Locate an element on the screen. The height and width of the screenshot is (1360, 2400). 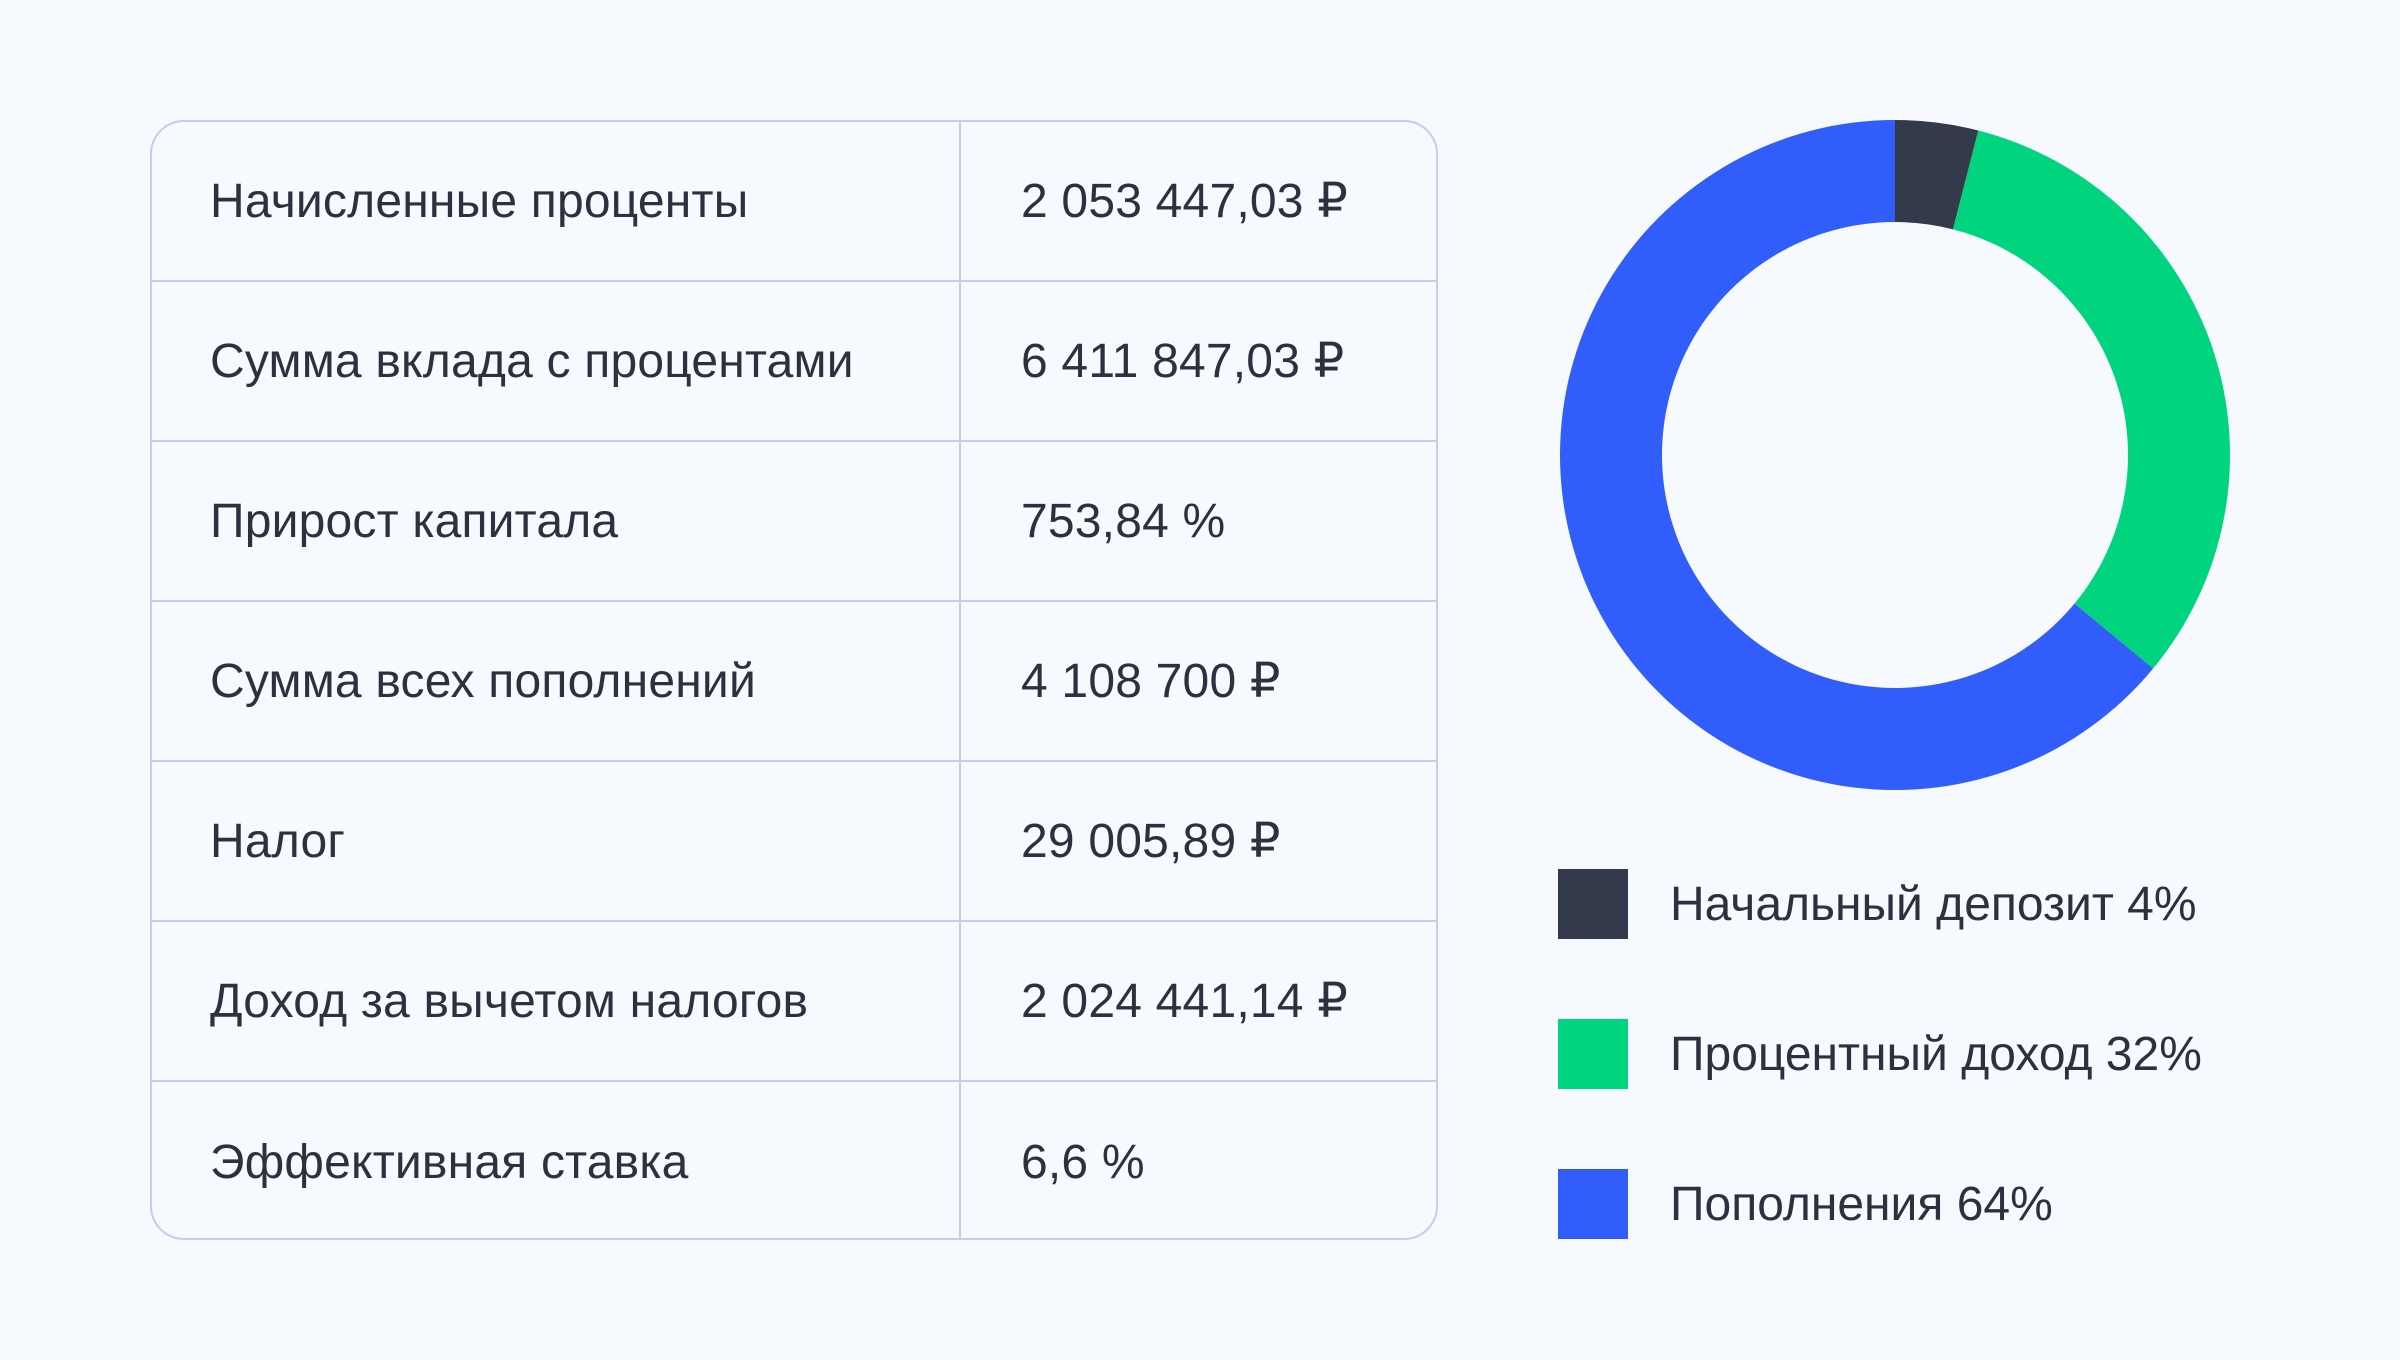
legend-item-top-ups: Пополнения 64% is located at coordinates (1880, 1204).